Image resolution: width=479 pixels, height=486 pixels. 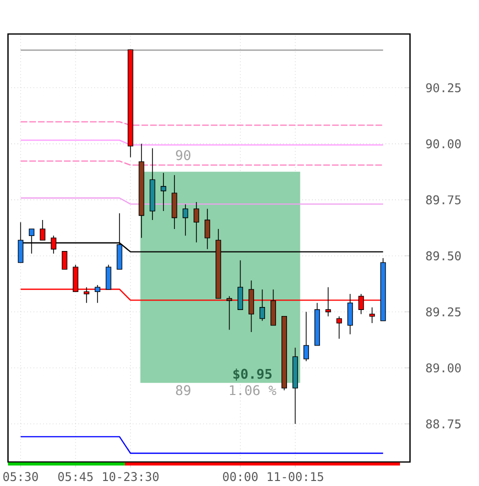 I want to click on annotation: 89, so click(x=183, y=390).